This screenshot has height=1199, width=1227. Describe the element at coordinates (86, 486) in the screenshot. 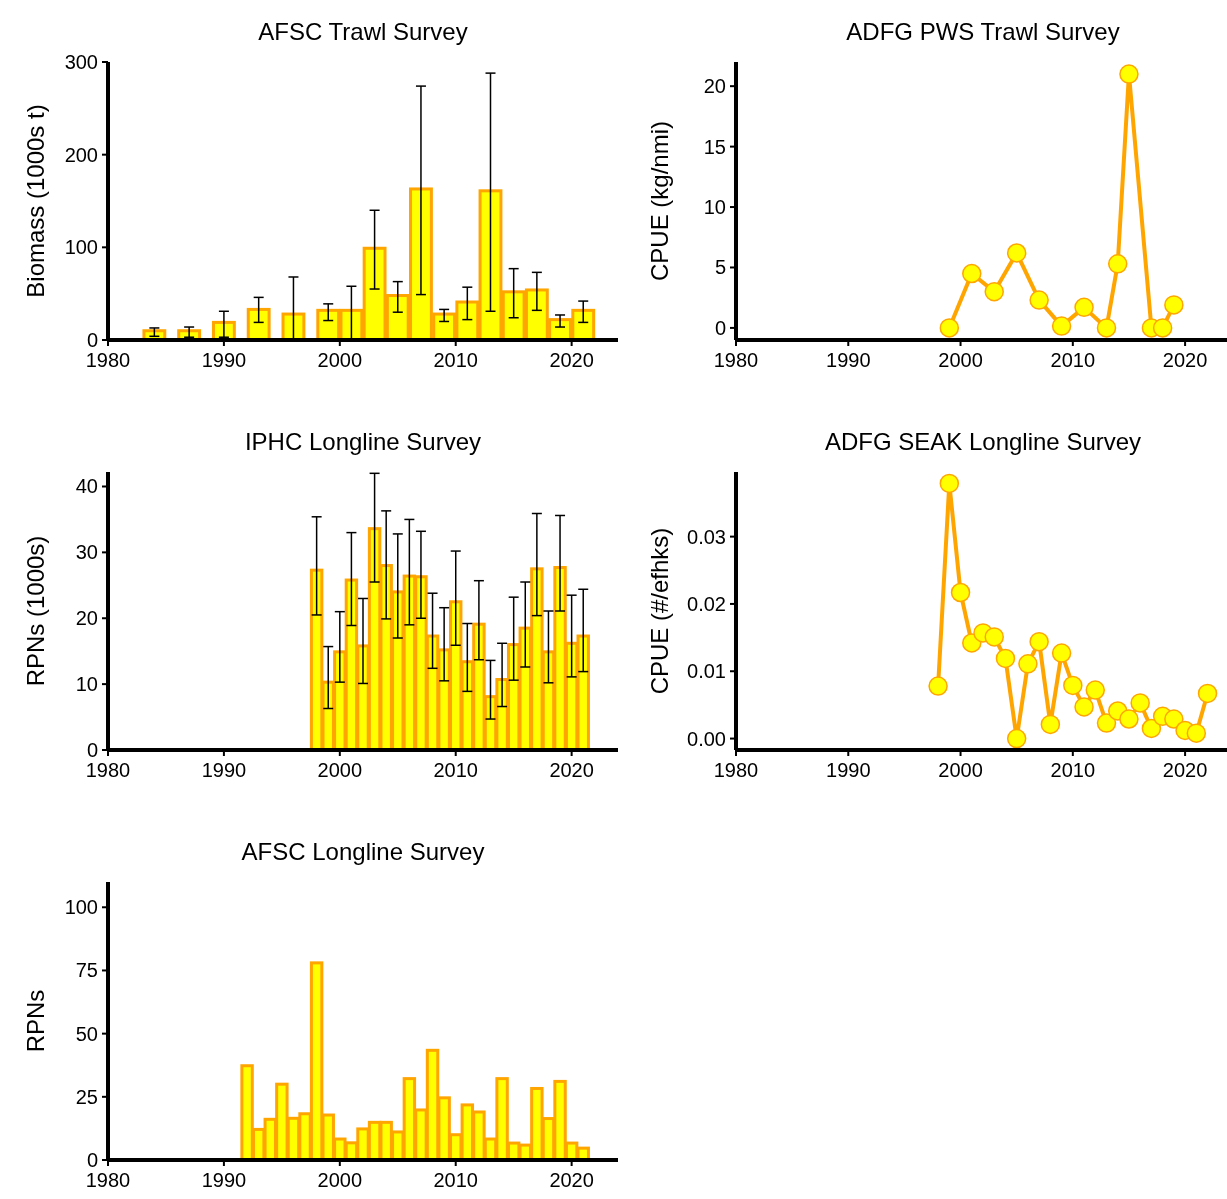

I see `y-tick-label: 40` at that location.